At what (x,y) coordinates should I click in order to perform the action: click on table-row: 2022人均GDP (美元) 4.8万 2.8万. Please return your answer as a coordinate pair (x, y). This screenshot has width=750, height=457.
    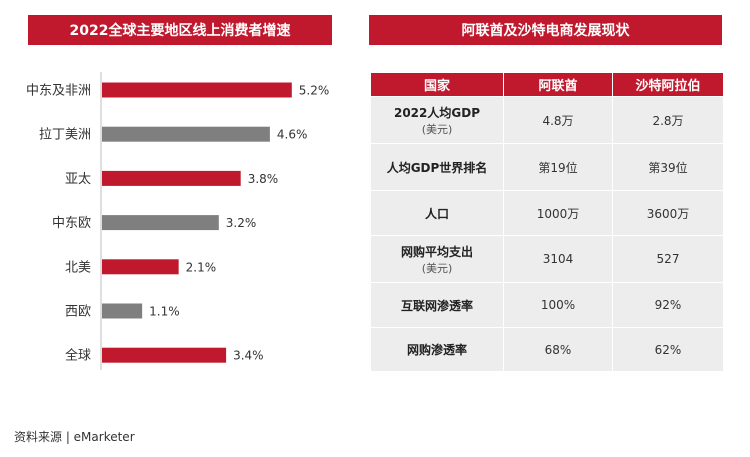
    Looking at the image, I should click on (547, 120).